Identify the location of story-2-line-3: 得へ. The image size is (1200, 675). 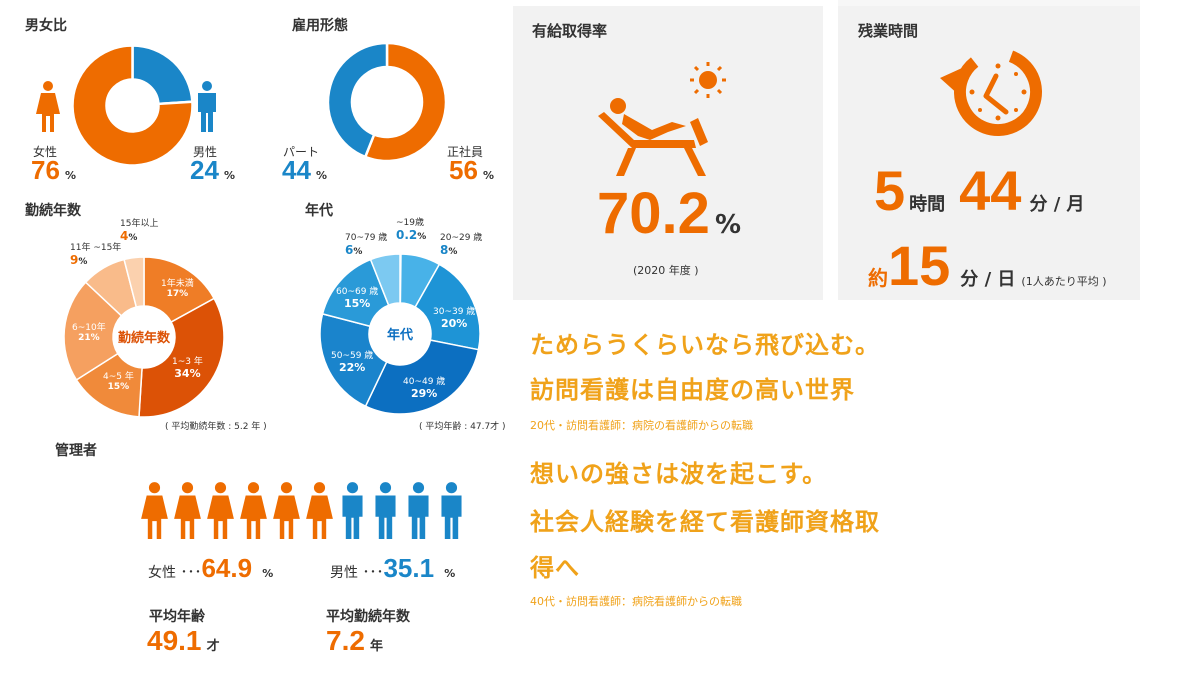
(555, 568).